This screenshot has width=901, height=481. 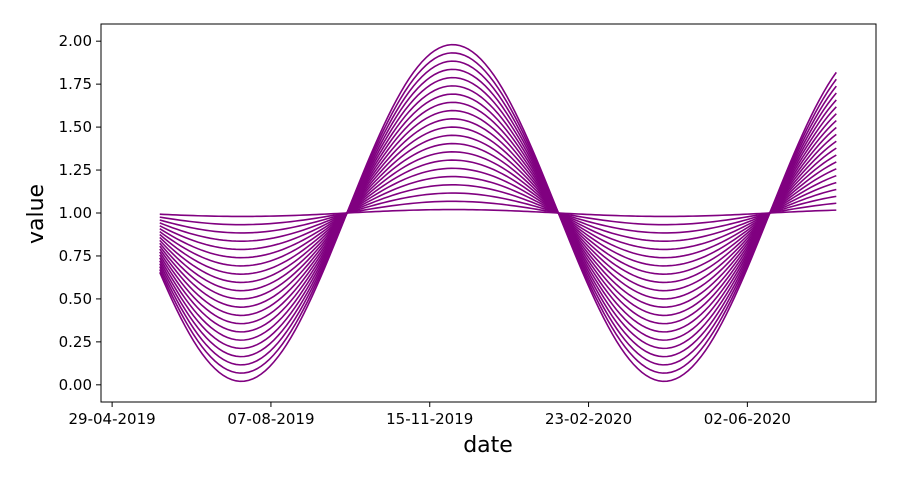 What do you see at coordinates (75, 385) in the screenshot?
I see `y-tick-label-1: 0.00` at bounding box center [75, 385].